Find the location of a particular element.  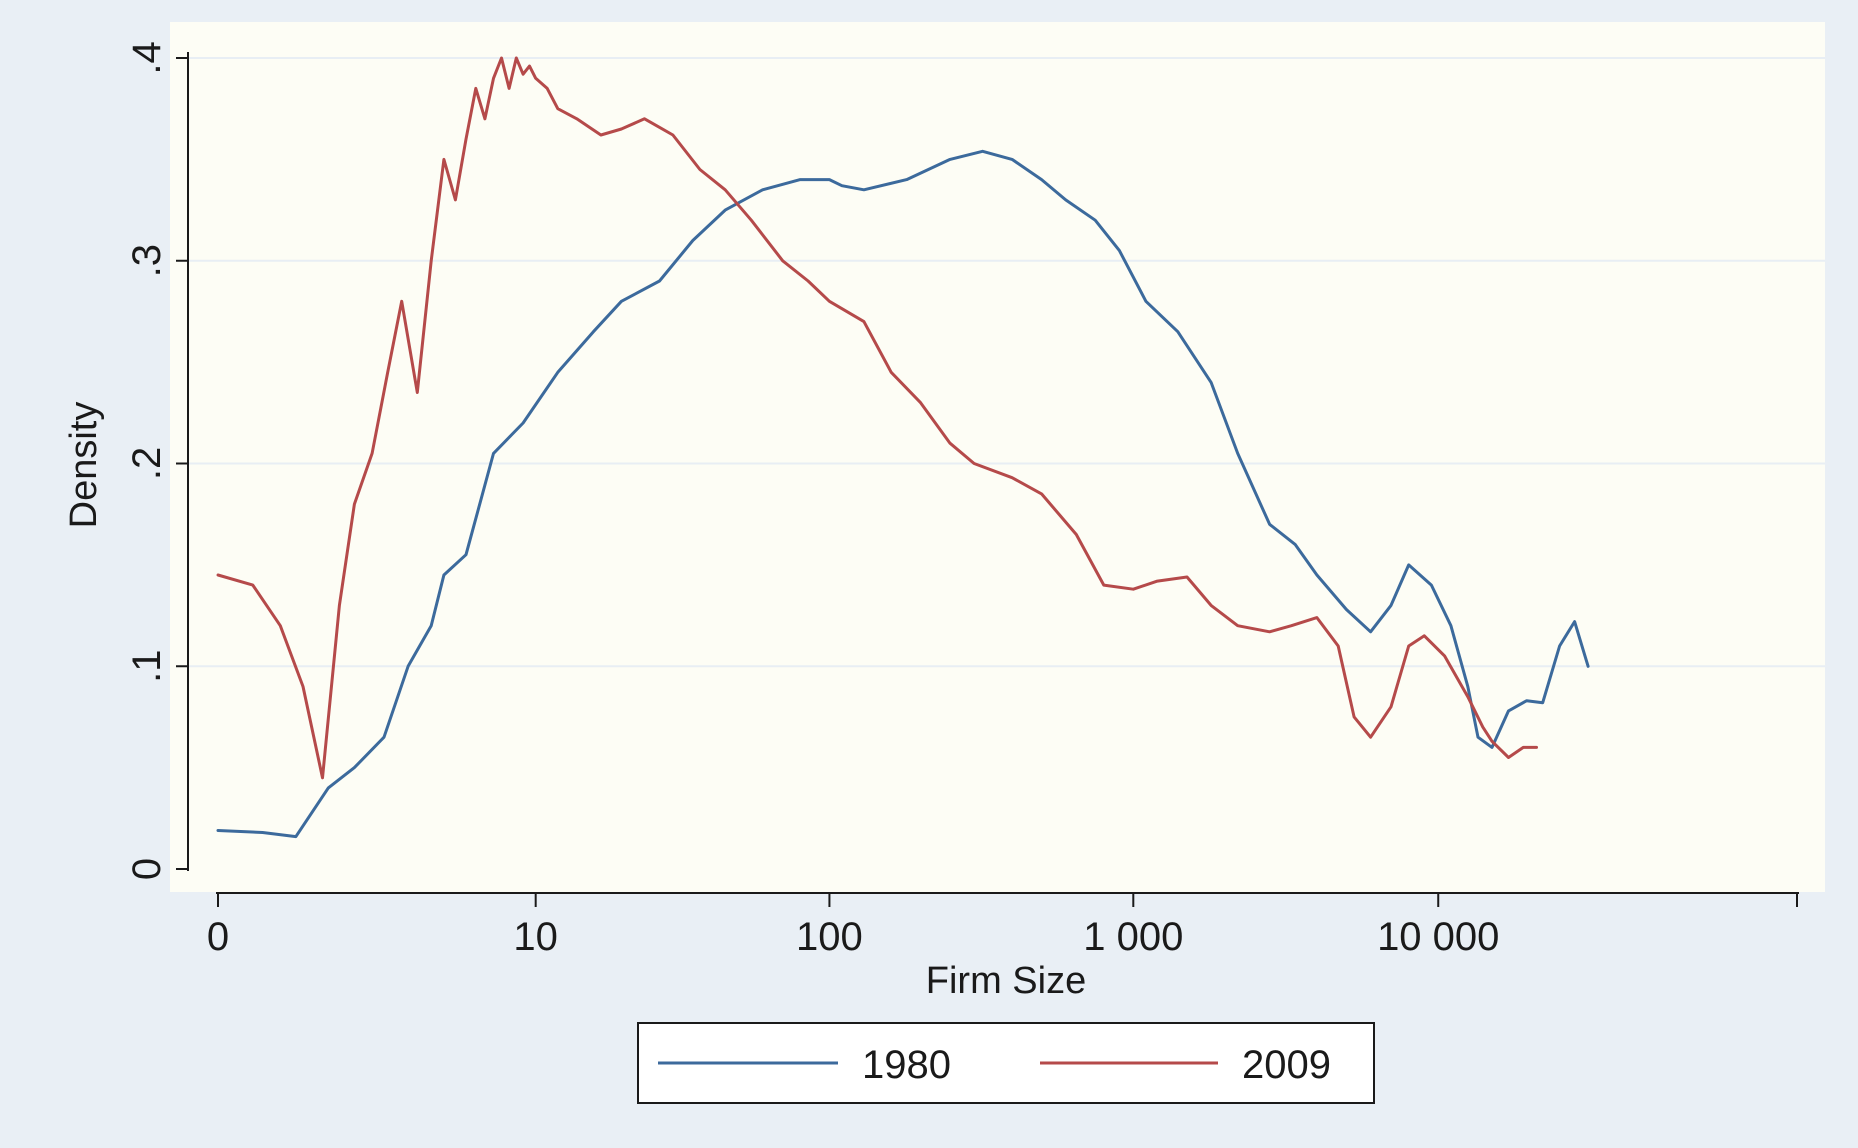

x-axis-ticks: 0 10 100 1 000 10 000 is located at coordinates (1002, 926).